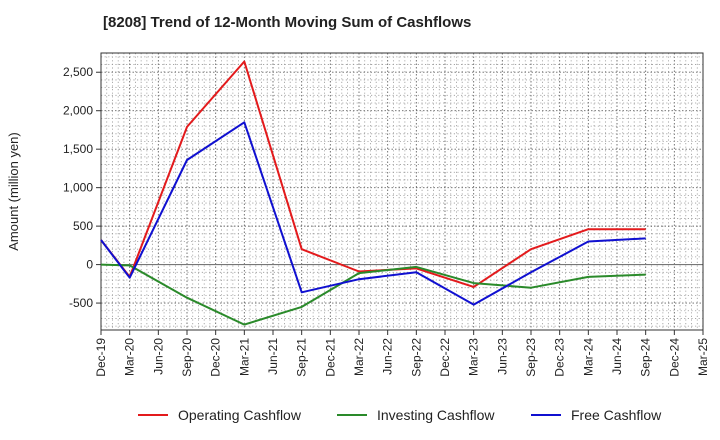 This screenshot has width=720, height=440. Describe the element at coordinates (359, 357) in the screenshot. I see `x-tick-label: Mar-22` at that location.